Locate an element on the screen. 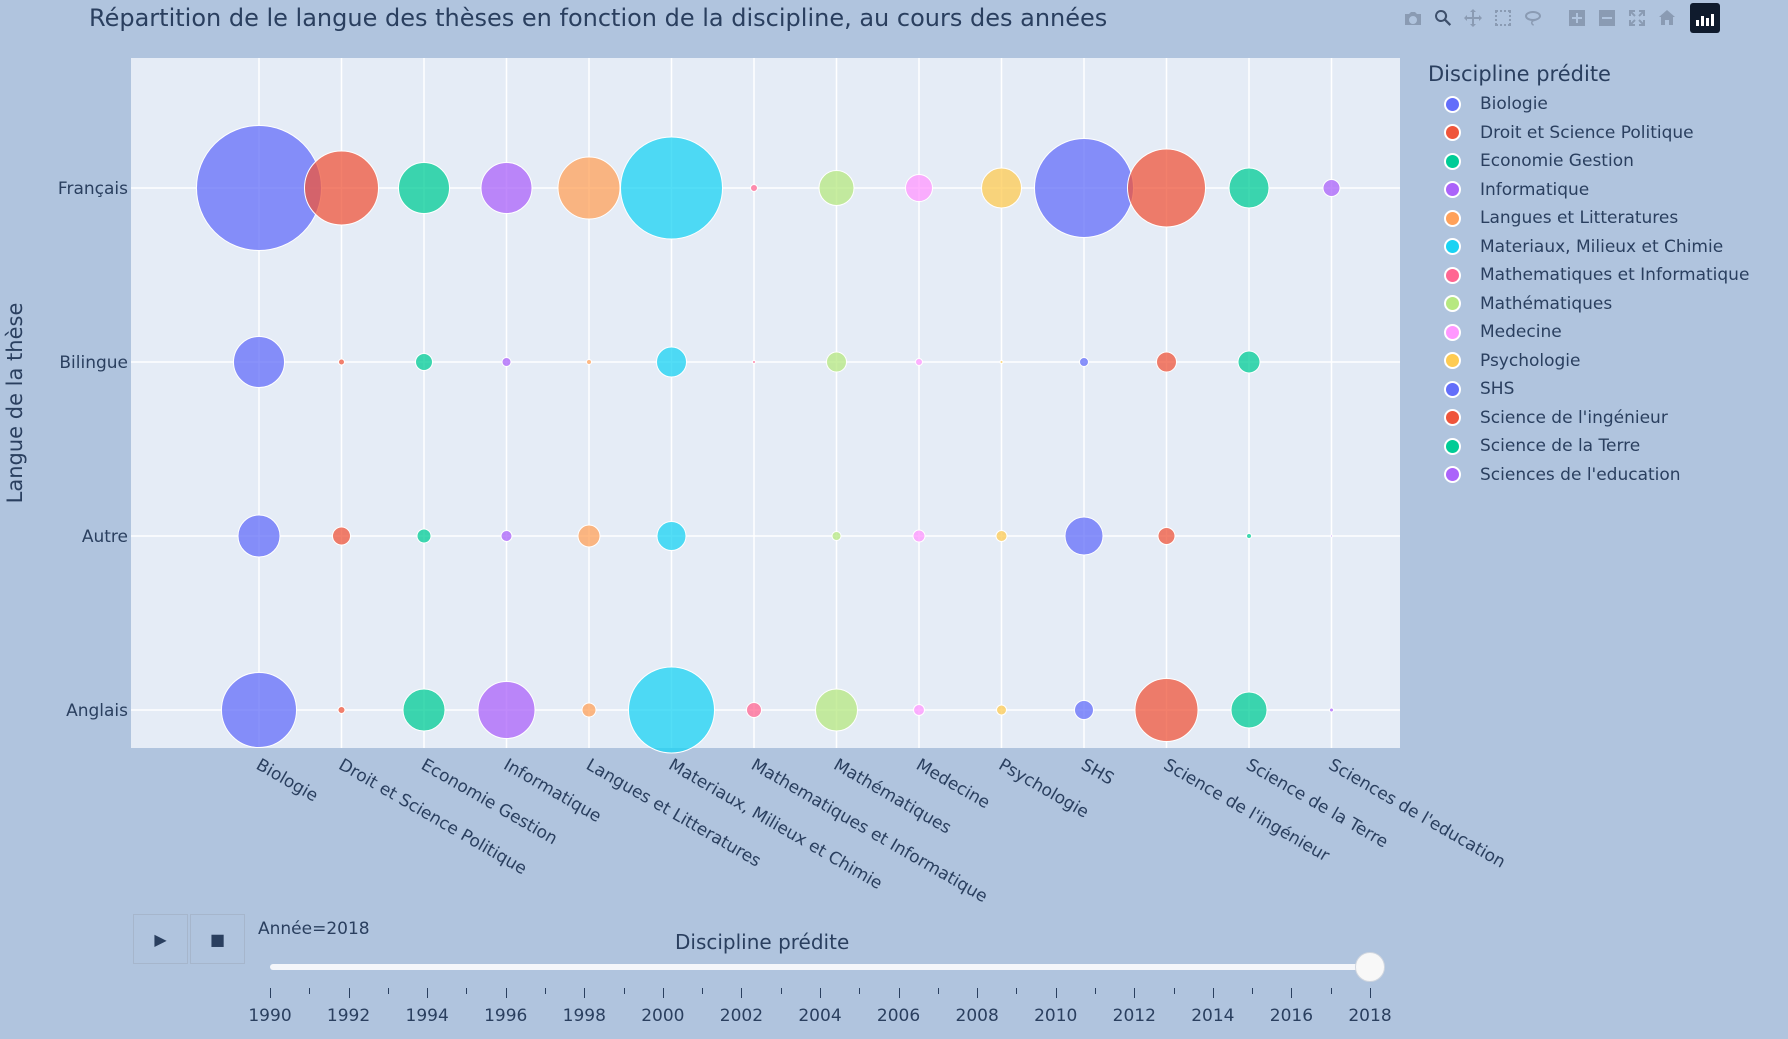  play-button: ▶ is located at coordinates (160, 939).